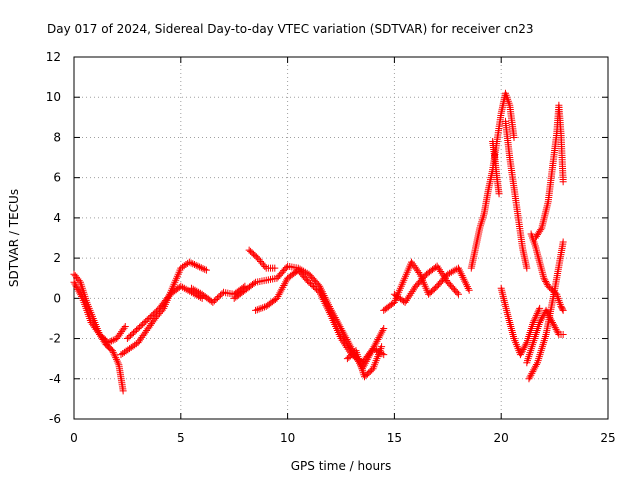 This screenshot has width=640, height=480. What do you see at coordinates (55, 379) in the screenshot?
I see `y-tick-label: -4` at bounding box center [55, 379].